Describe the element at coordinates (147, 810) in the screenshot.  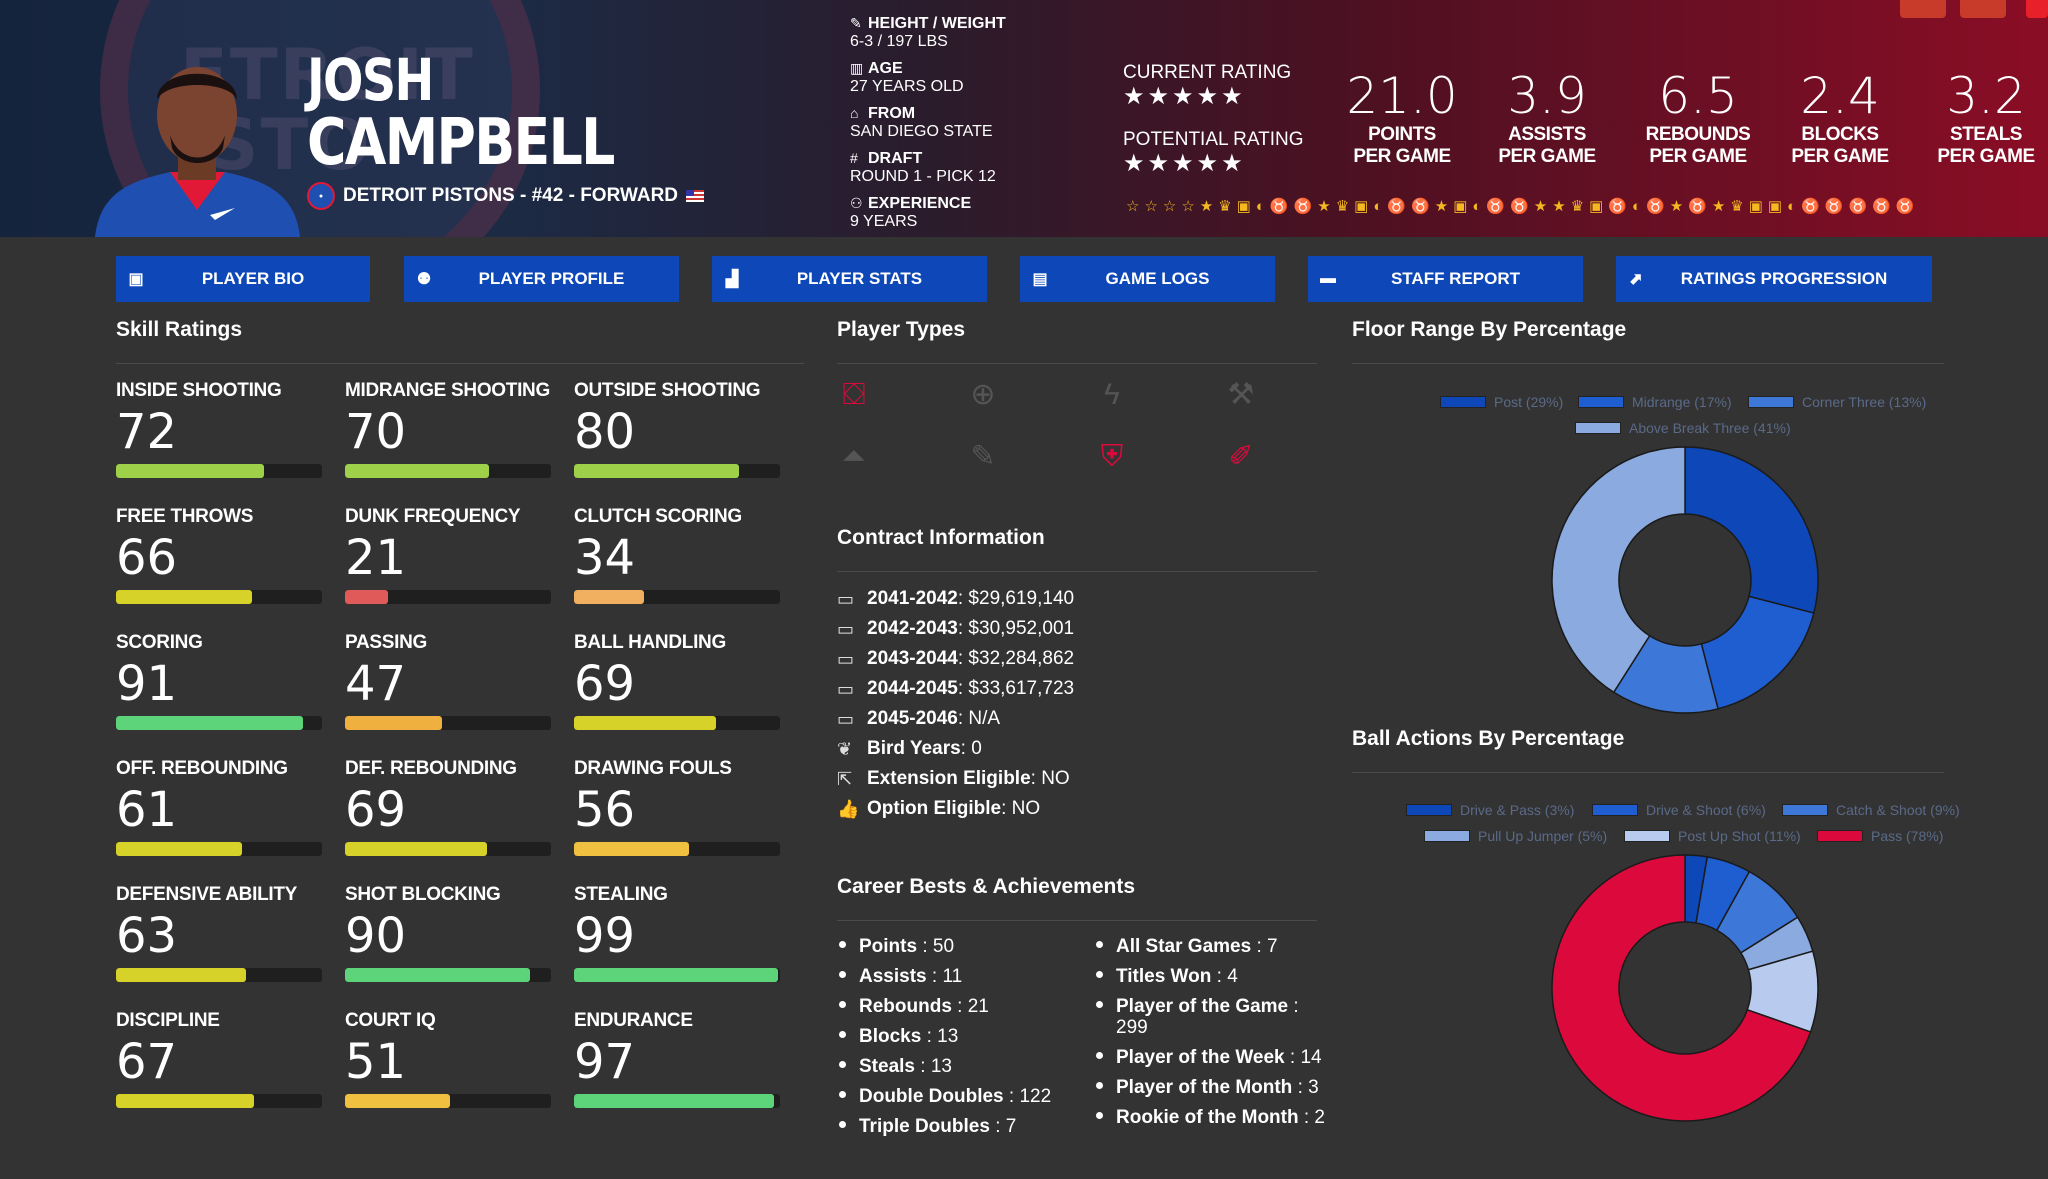
I see `skill-value: 61` at that location.